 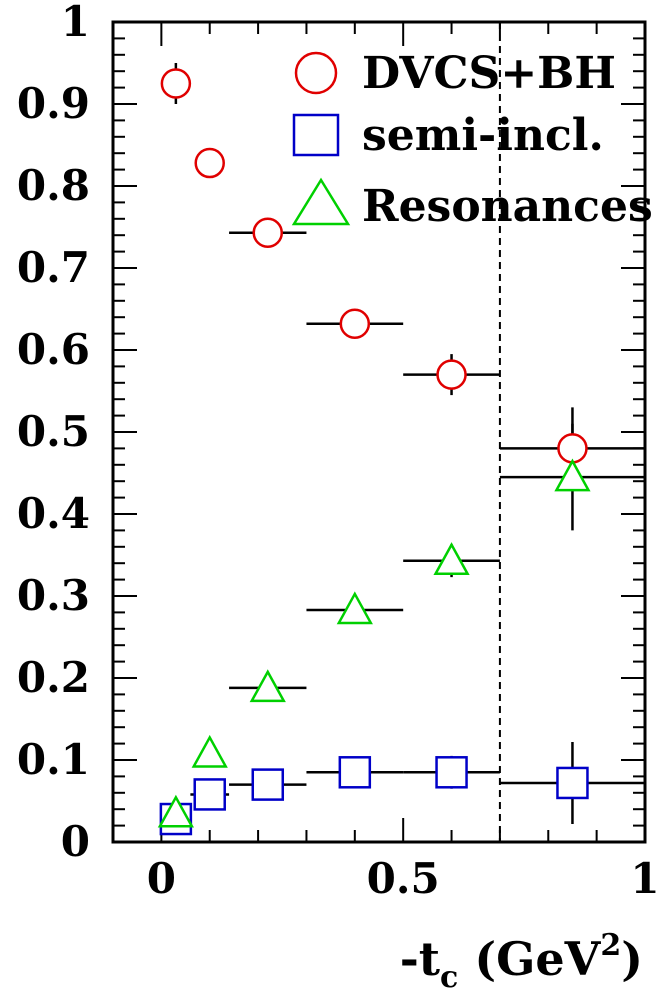 I want to click on x-axis-title-unit-open: (GeV, so click(x=529, y=959).